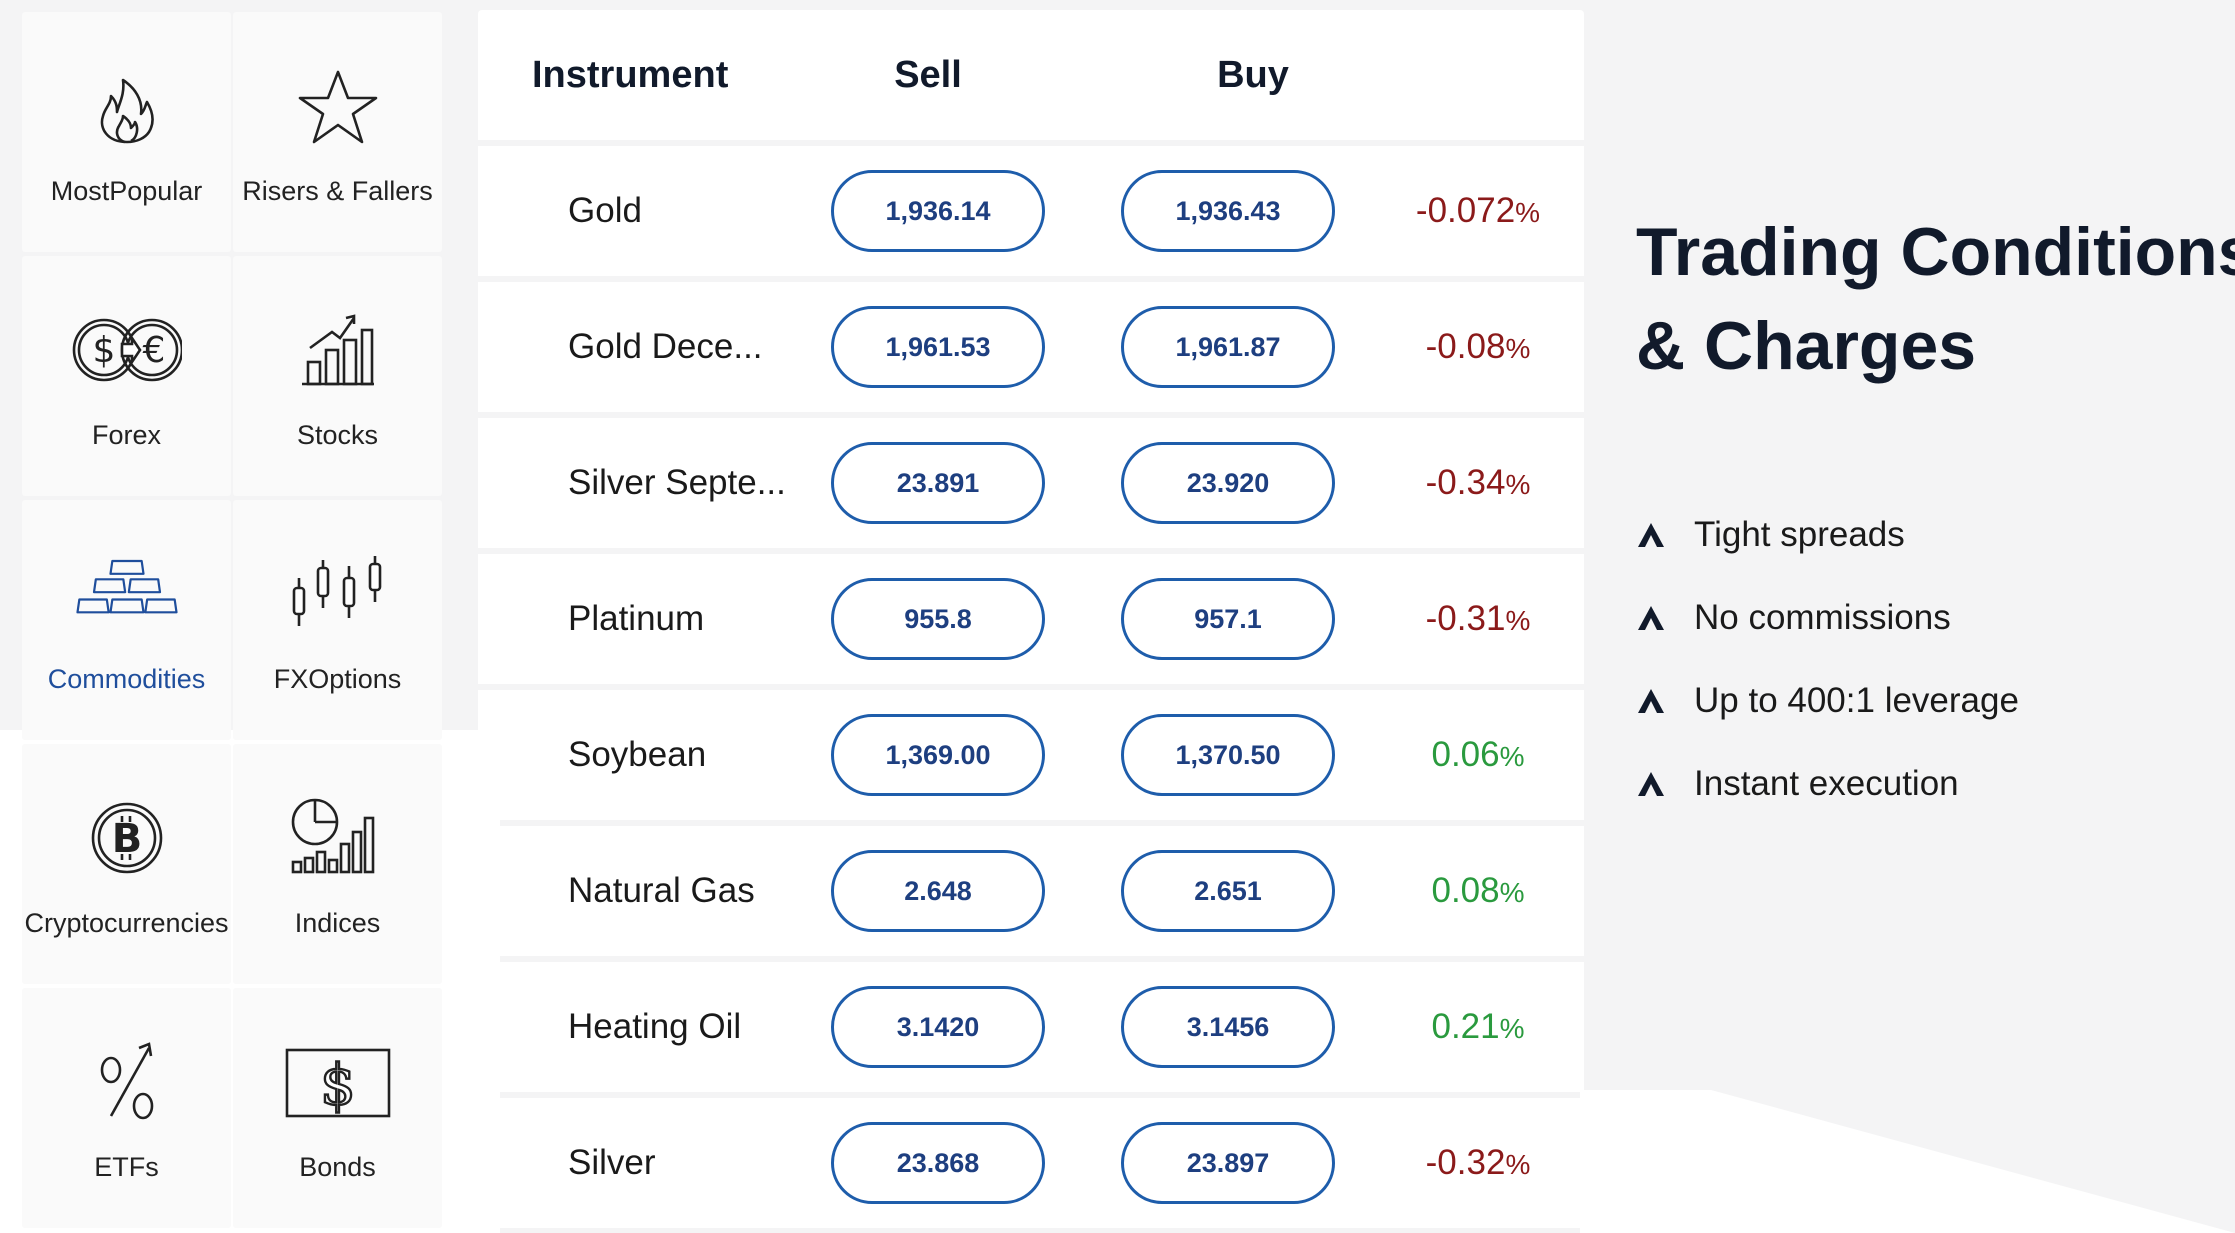 The width and height of the screenshot is (2235, 1233). I want to click on buy-price-button: 3.1456, so click(1228, 1027).